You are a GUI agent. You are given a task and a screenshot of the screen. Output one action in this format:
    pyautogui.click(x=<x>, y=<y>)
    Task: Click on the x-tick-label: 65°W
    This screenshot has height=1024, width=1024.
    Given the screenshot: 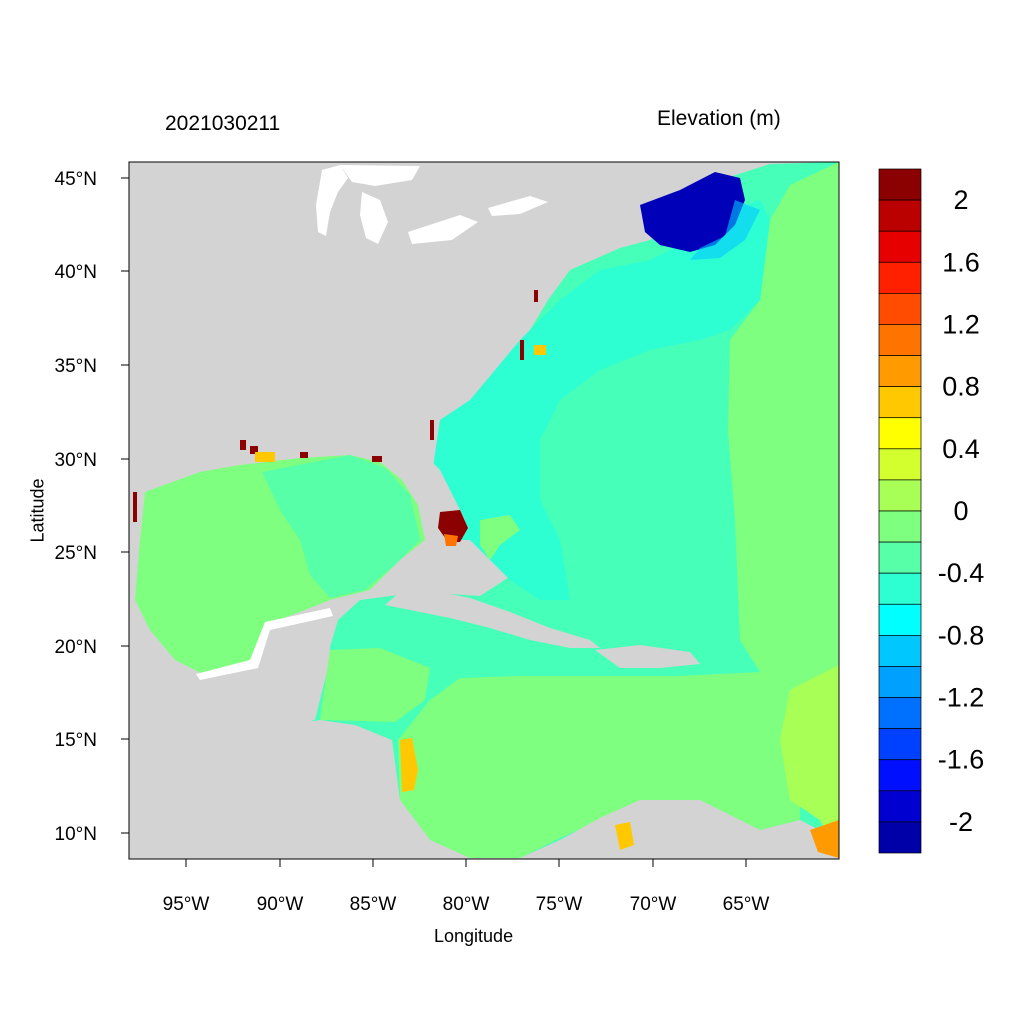 What is the action you would take?
    pyautogui.click(x=746, y=904)
    